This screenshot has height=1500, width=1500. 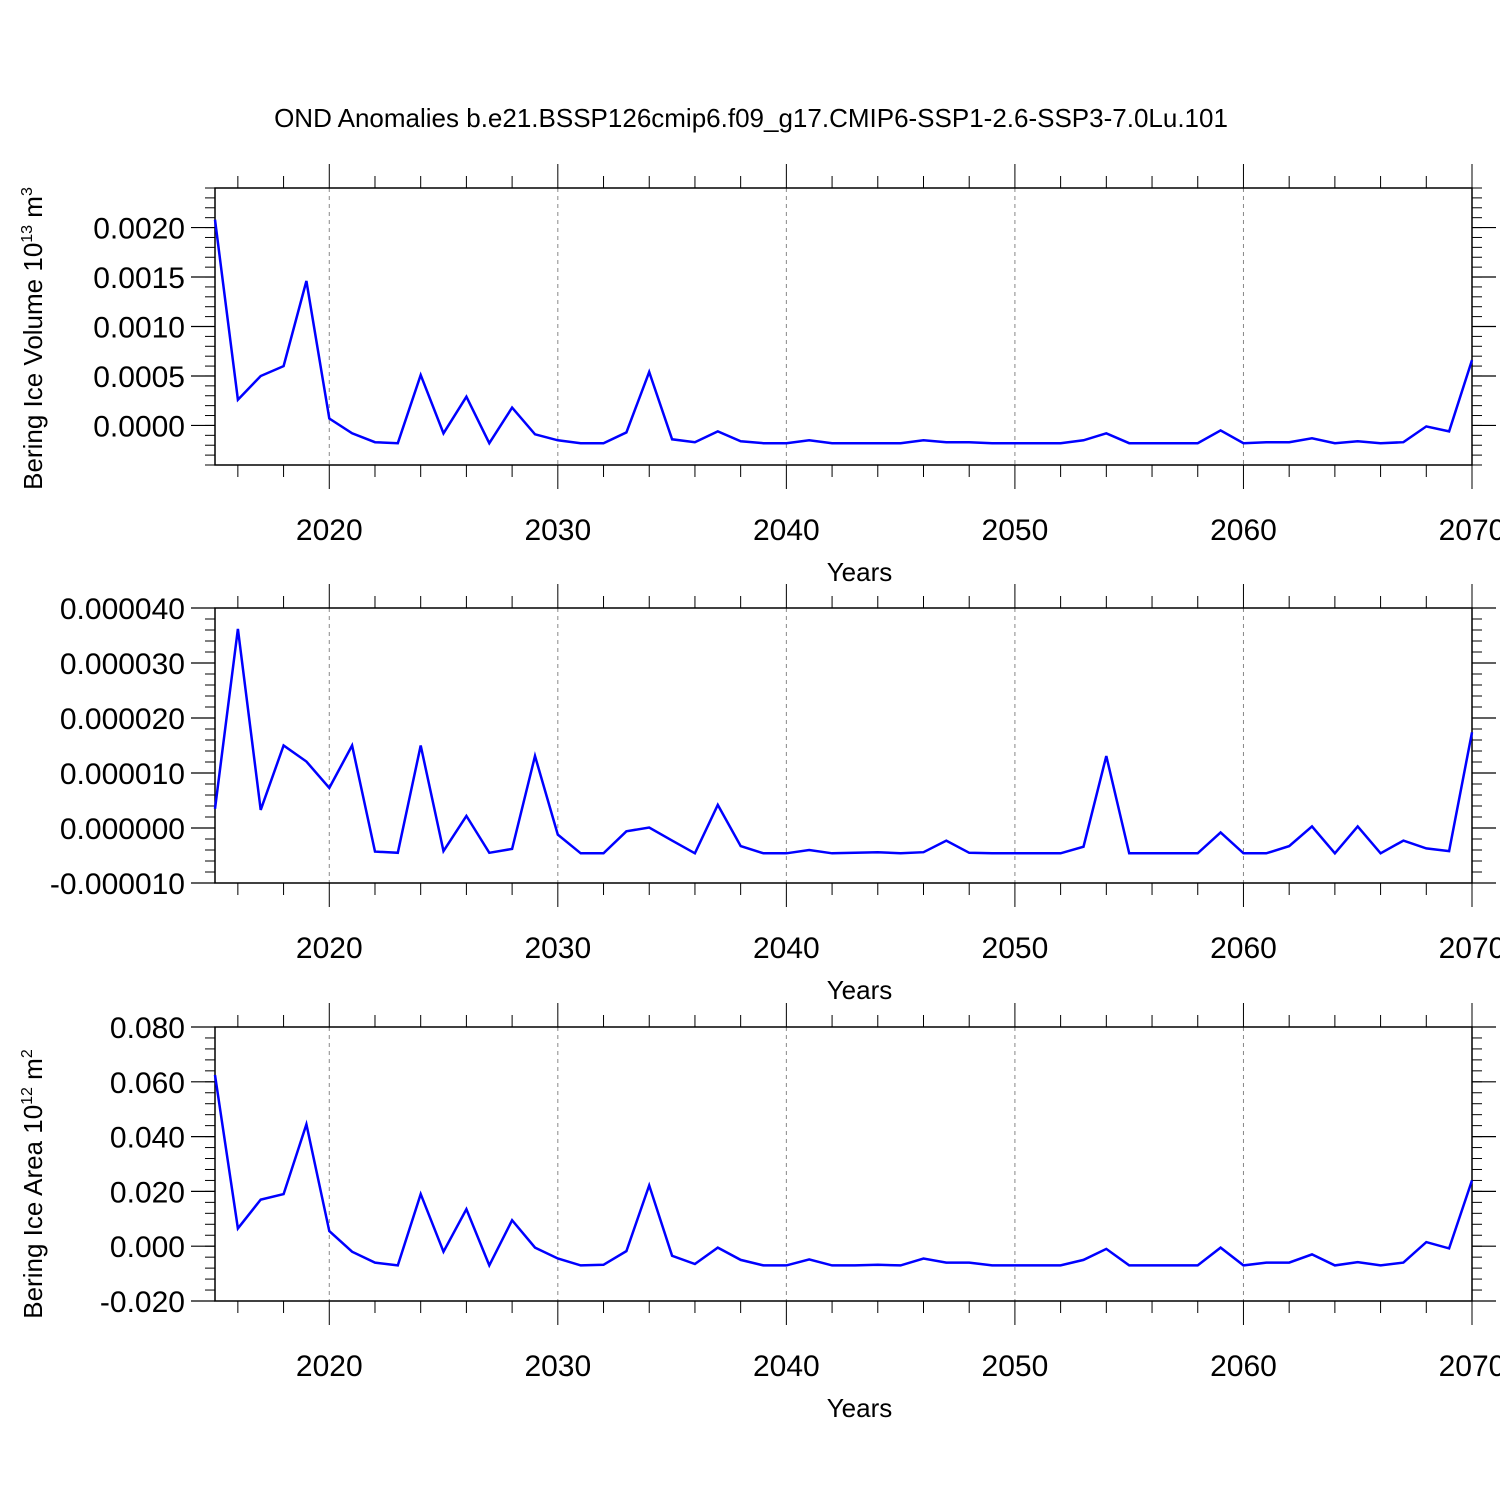 I want to click on y-tick-label: 0.000, so click(x=147, y=1247).